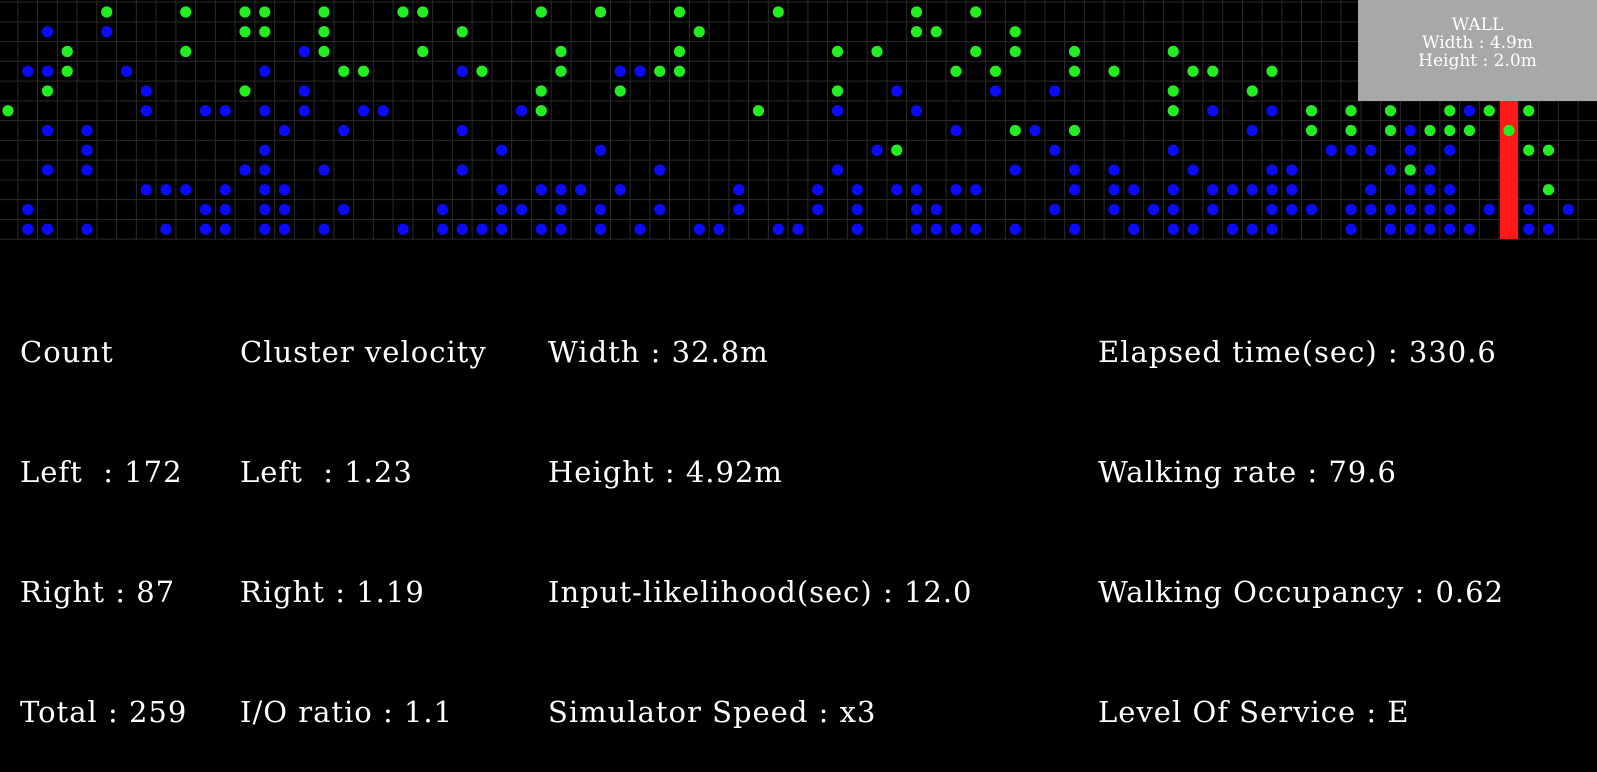 The height and width of the screenshot is (772, 1597). What do you see at coordinates (760, 592) in the screenshot?
I see `input-likelihood: Input-likelihood(sec) : 12.0` at bounding box center [760, 592].